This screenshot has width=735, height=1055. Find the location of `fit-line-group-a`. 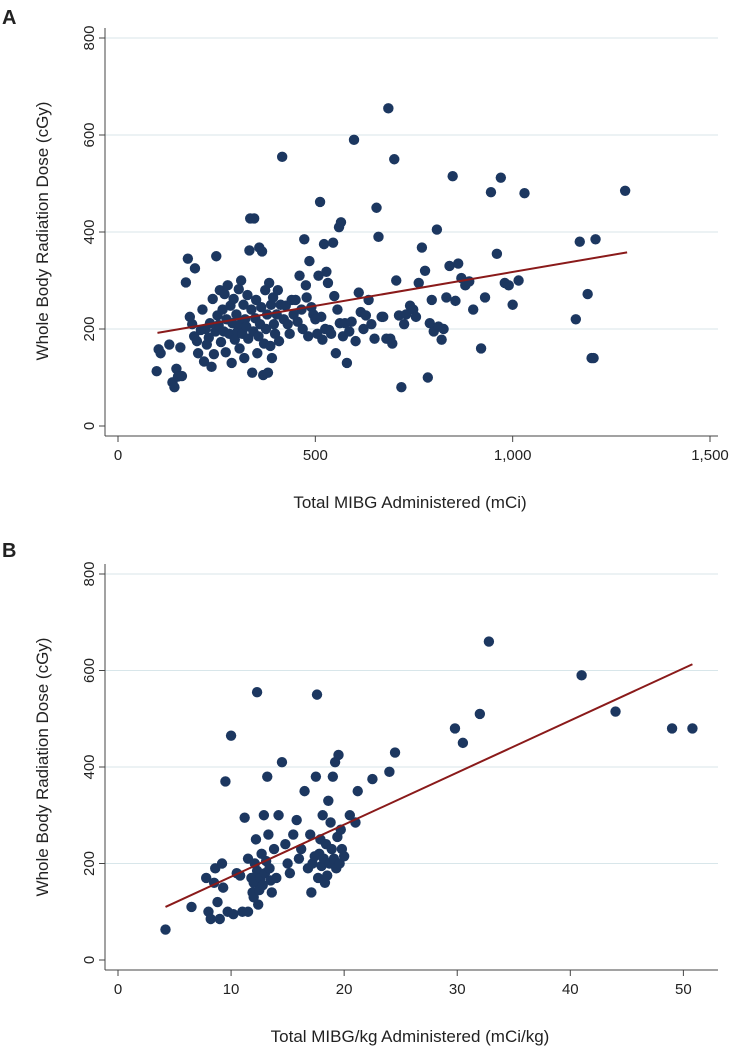

fit-line-group-a is located at coordinates (392, 292).